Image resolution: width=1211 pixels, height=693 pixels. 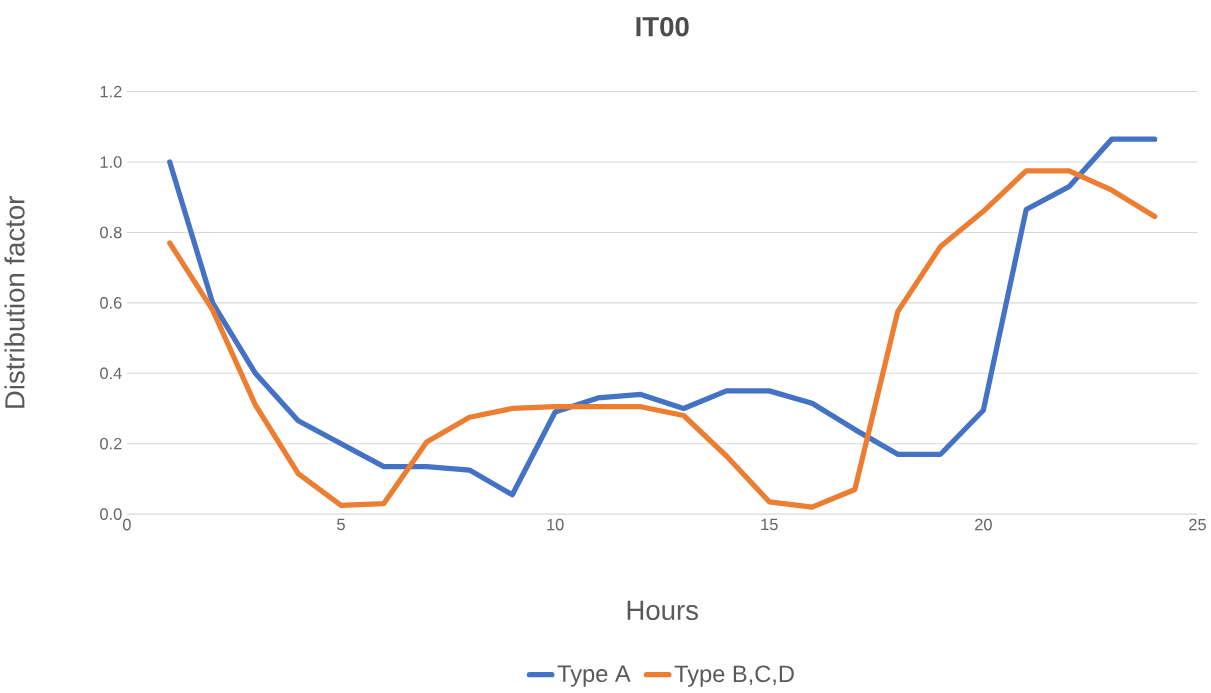 What do you see at coordinates (126, 524) in the screenshot?
I see `x-tick-label: 0` at bounding box center [126, 524].